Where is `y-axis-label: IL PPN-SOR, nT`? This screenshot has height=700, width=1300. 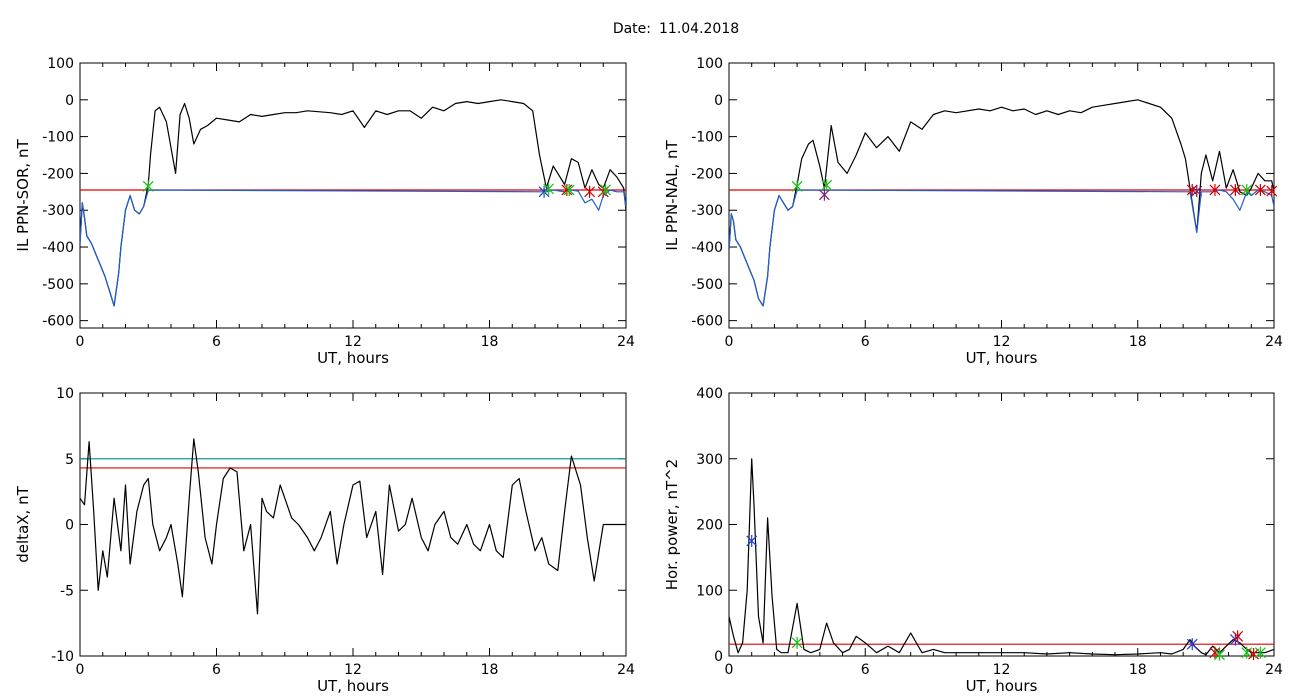
y-axis-label: IL PPN-SOR, nT is located at coordinates (23, 195).